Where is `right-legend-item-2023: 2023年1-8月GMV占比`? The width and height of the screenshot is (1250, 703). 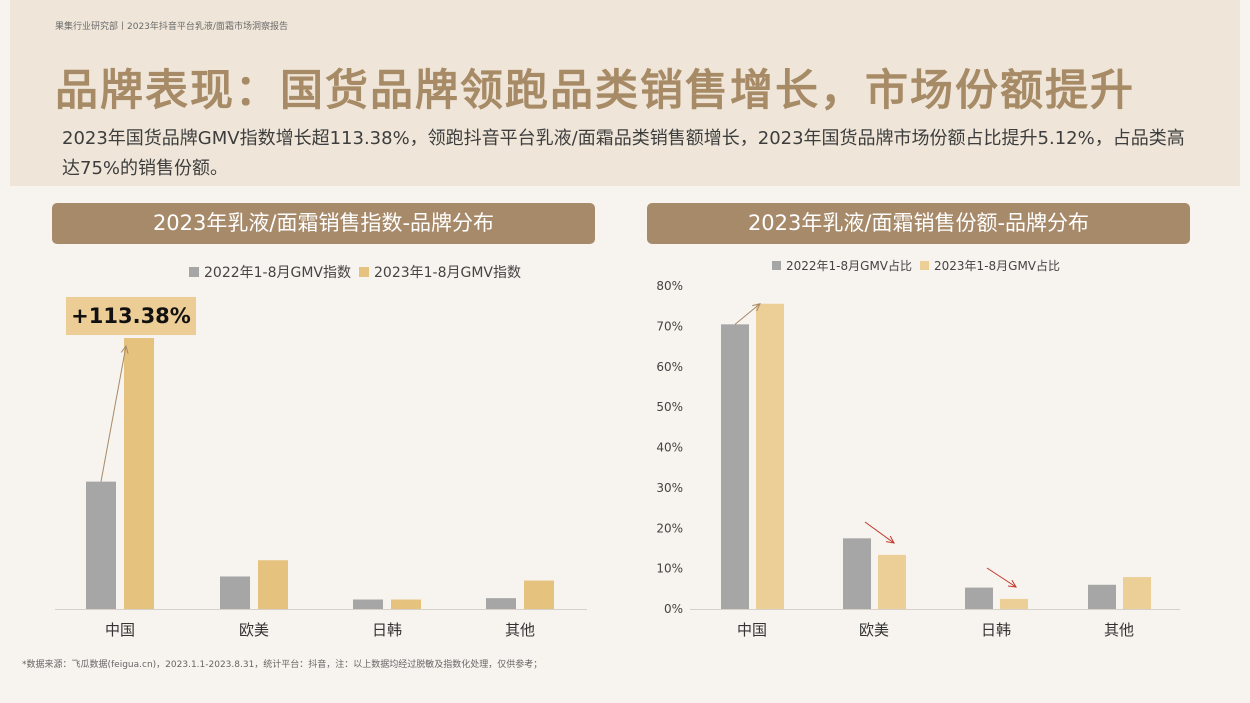 right-legend-item-2023: 2023年1-8月GMV占比 is located at coordinates (990, 265).